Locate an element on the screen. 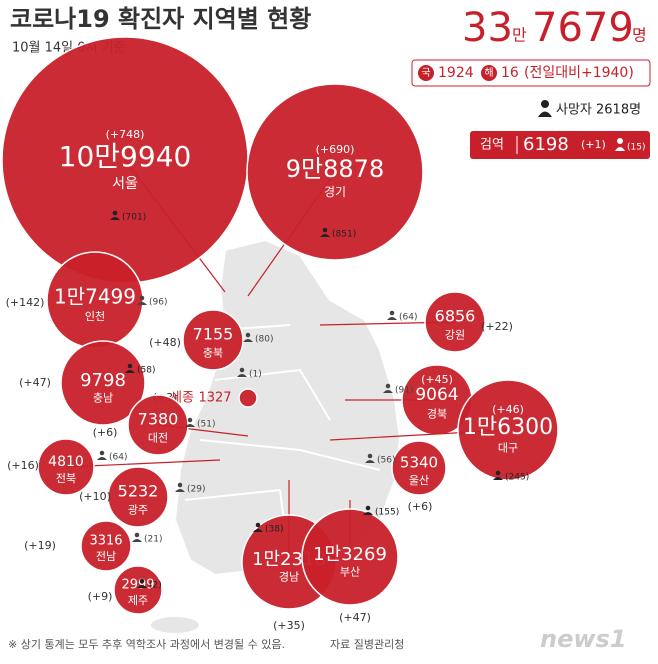 Image resolution: width=658 pixels, height=664 pixels. region-change: (+47) is located at coordinates (35, 382).